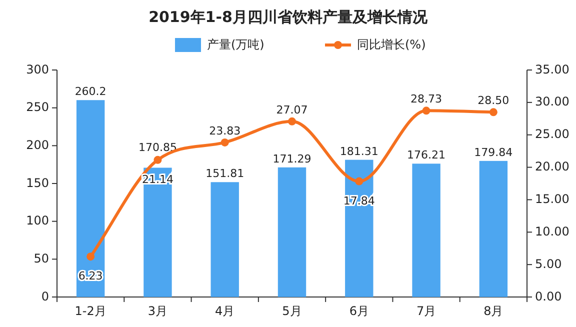 Image resolution: width=576 pixels, height=327 pixels. I want to click on x-tick-label: 1-2月, so click(90, 311).